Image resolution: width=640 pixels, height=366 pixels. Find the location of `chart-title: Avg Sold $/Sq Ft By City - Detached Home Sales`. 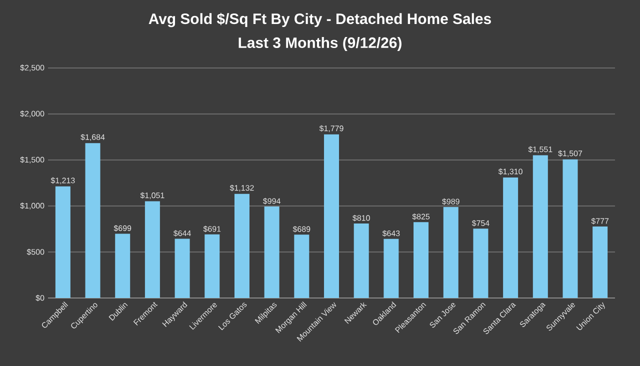

chart-title: Avg Sold $/Sq Ft By City - Detached Home Sales is located at coordinates (319, 20).